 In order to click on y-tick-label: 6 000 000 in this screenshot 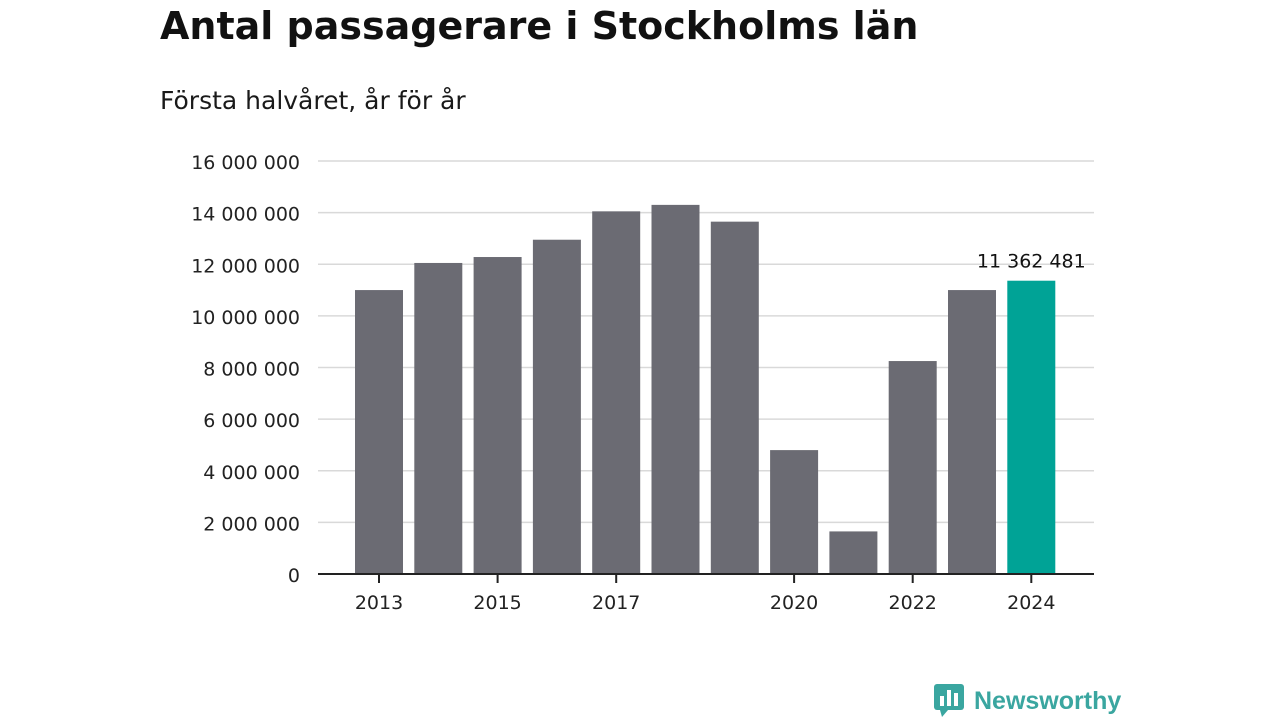, I will do `click(251, 421)`.